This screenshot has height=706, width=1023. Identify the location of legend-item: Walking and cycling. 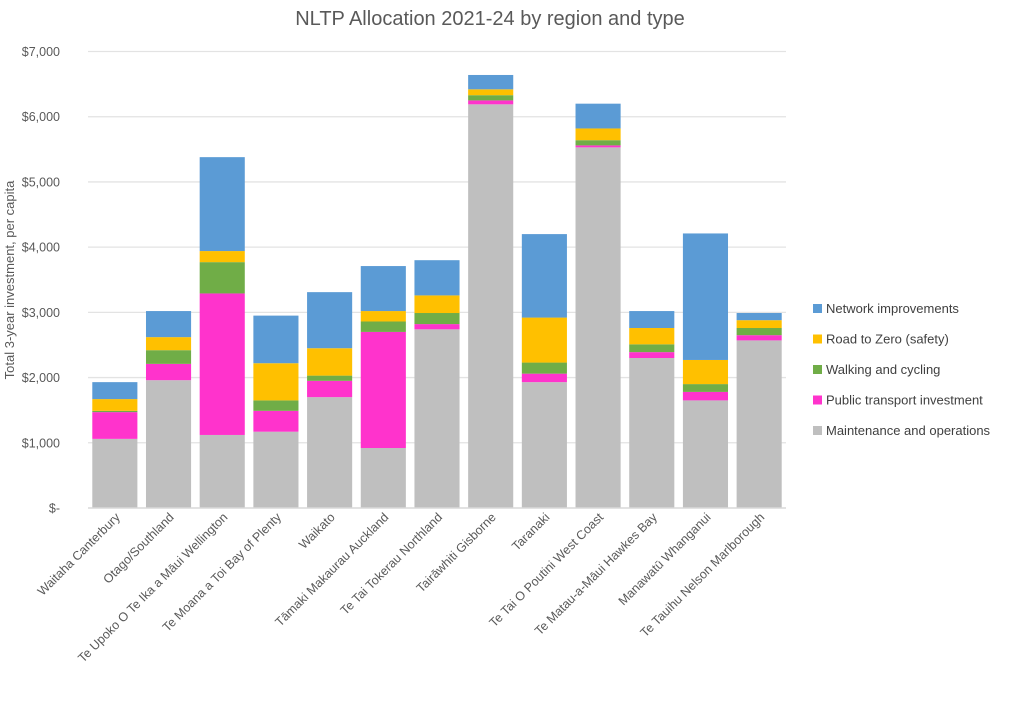
(876, 369).